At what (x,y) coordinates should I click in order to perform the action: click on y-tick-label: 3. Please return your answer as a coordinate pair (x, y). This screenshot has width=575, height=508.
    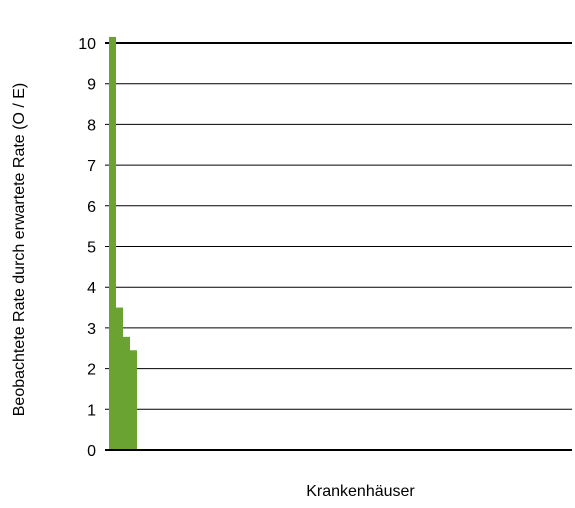
    Looking at the image, I should click on (91, 329).